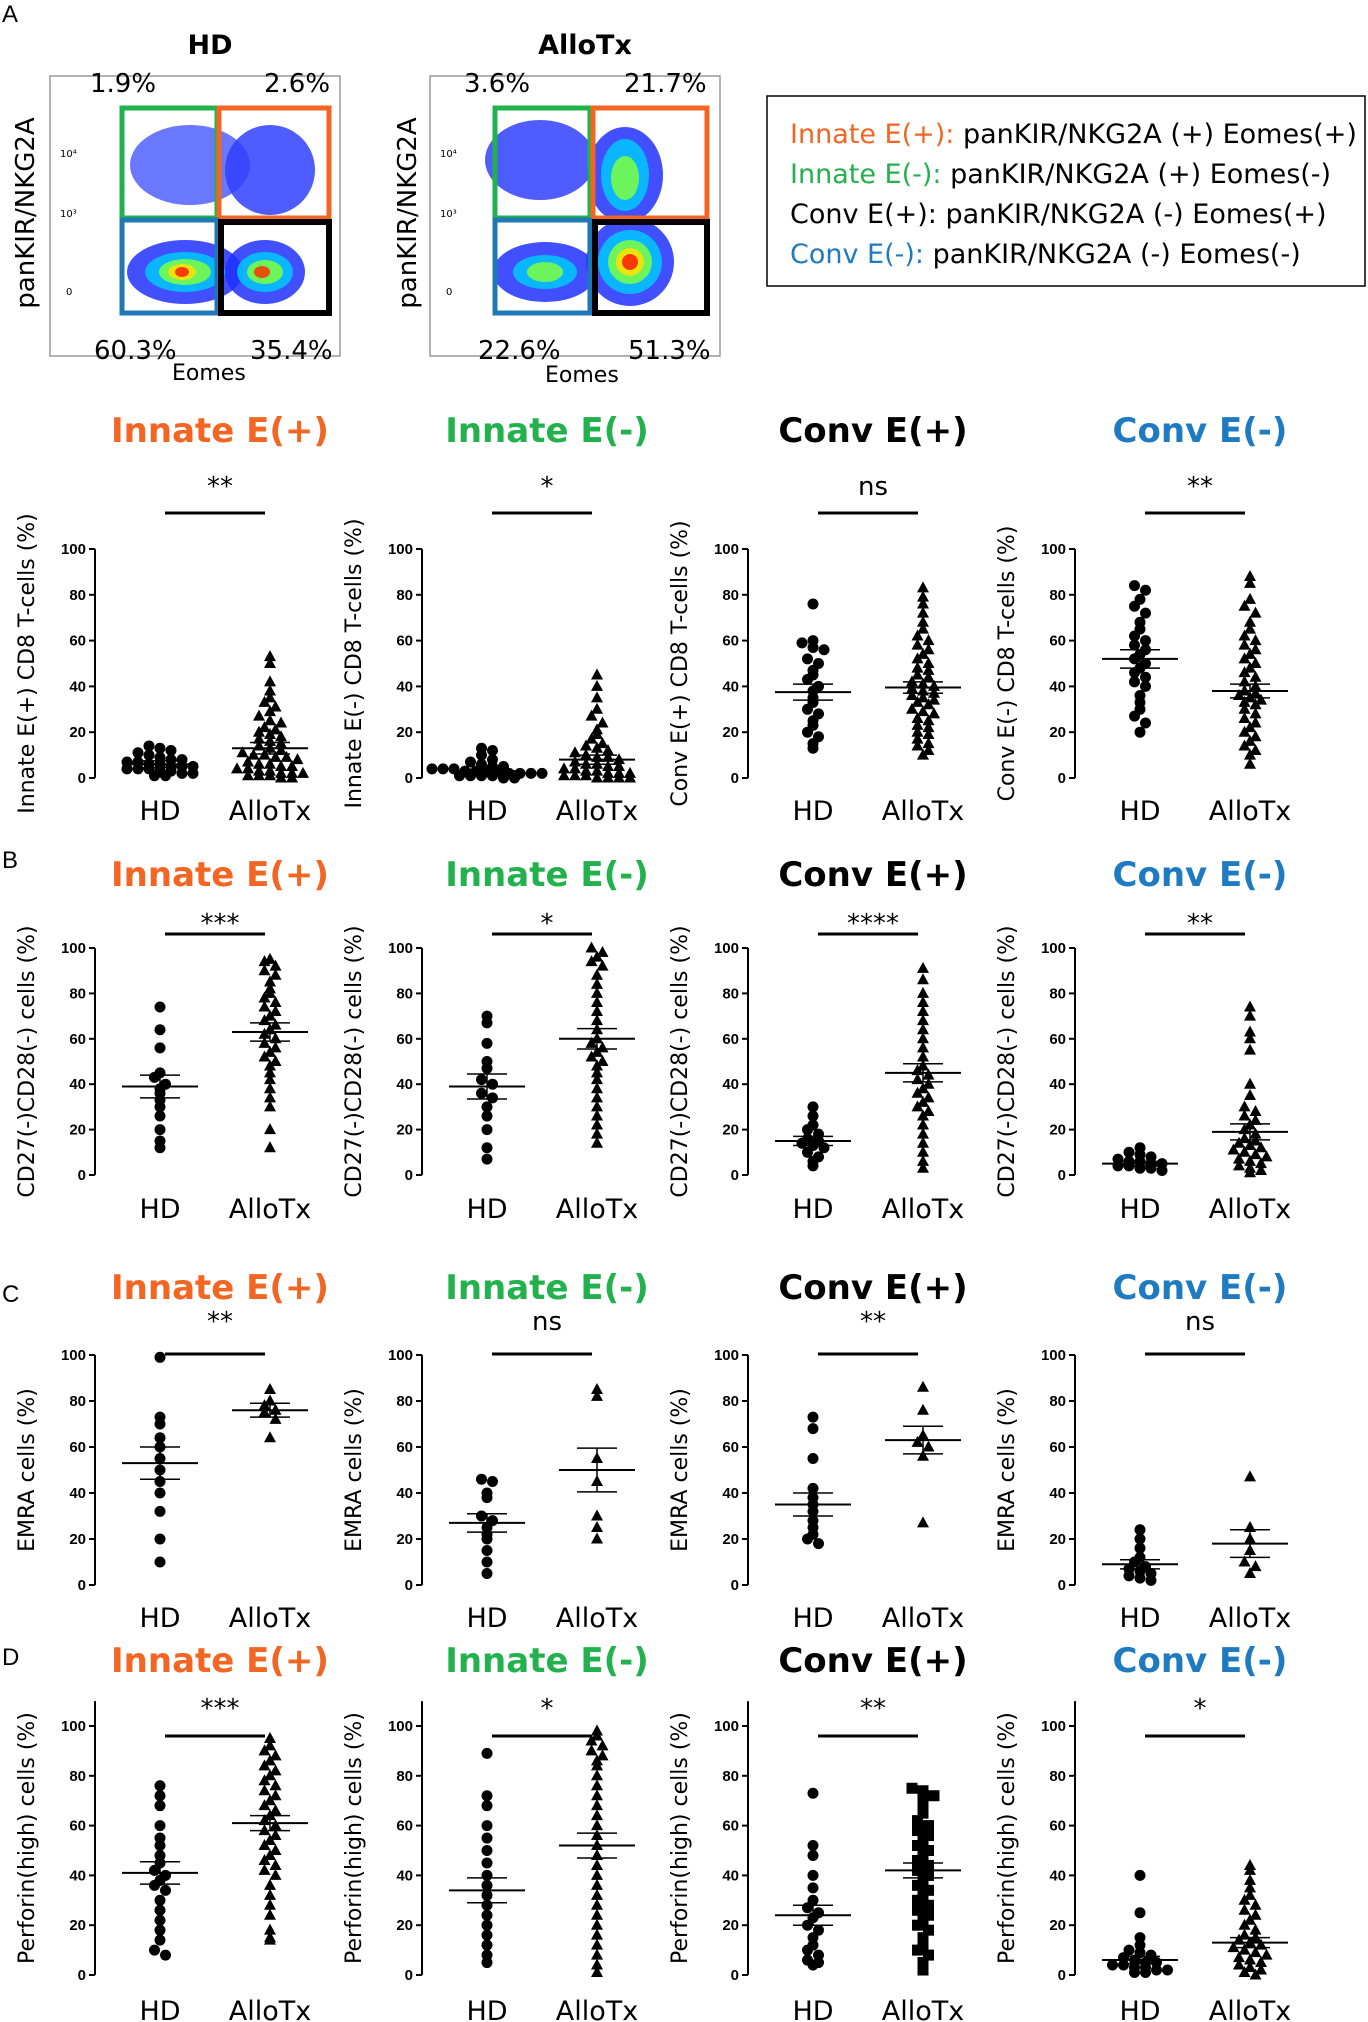  What do you see at coordinates (262, 272) in the screenshot?
I see `density-blob` at bounding box center [262, 272].